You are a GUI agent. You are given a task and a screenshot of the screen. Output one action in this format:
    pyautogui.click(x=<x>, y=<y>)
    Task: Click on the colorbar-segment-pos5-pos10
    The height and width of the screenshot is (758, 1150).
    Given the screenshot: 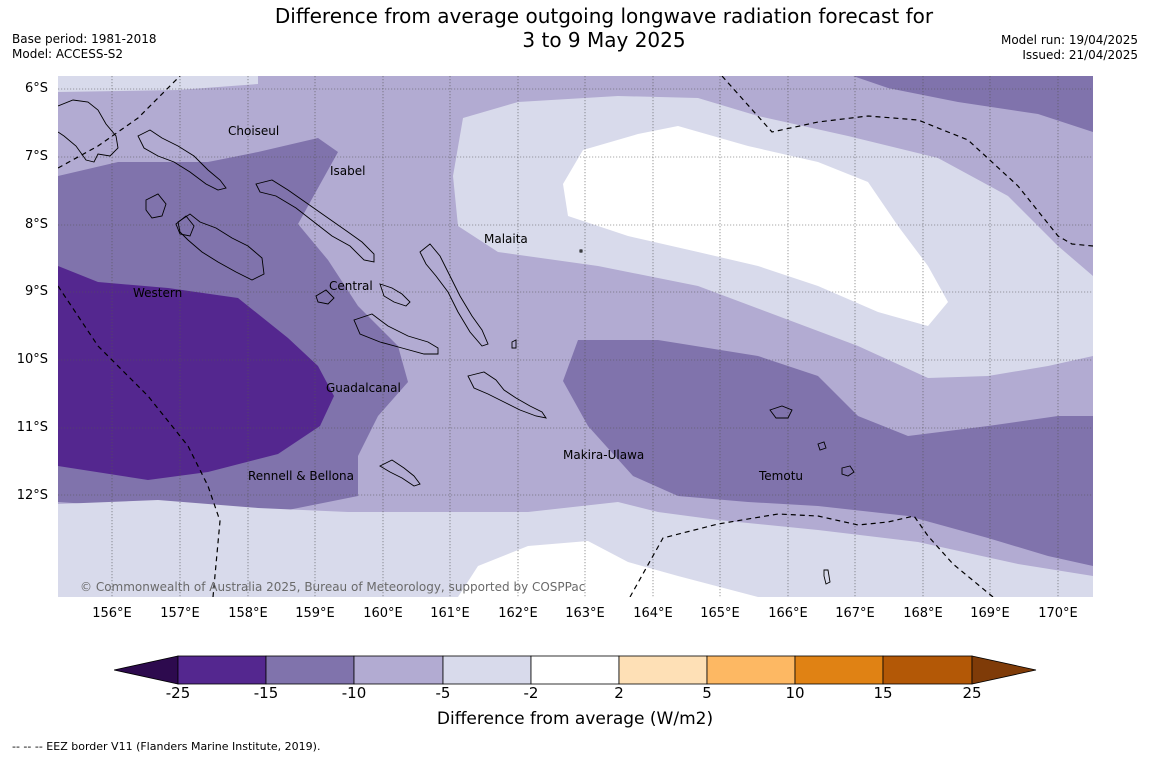 What is the action you would take?
    pyautogui.click(x=751, y=670)
    